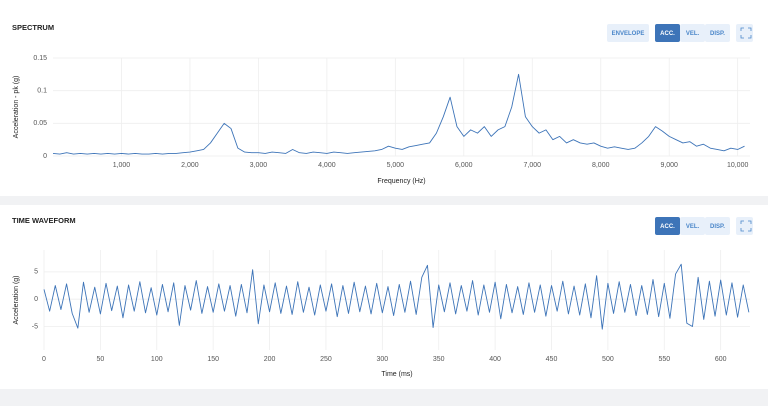  What do you see at coordinates (326, 359) in the screenshot?
I see `x-tick-label: 250` at bounding box center [326, 359].